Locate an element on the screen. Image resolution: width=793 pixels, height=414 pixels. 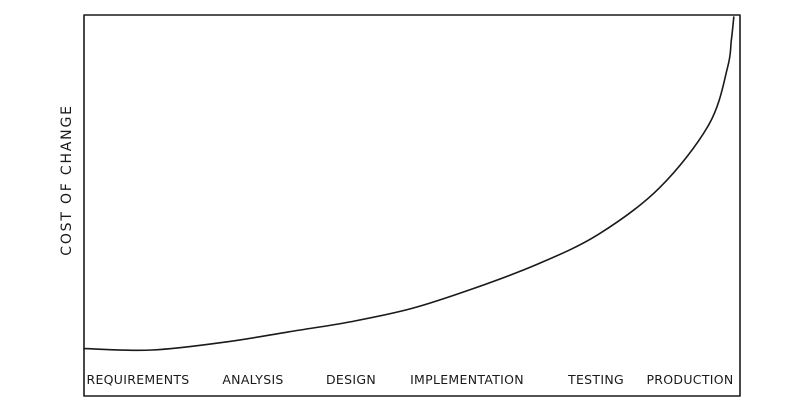
x-tick-label-design: DESIGN is located at coordinates (351, 379).